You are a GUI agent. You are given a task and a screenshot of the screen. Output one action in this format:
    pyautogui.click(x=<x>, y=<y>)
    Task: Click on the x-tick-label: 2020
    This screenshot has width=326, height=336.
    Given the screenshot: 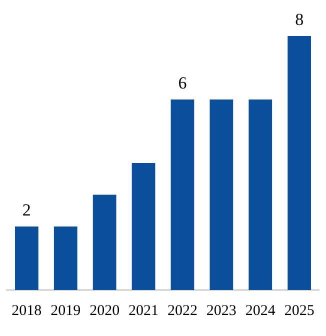 What is the action you would take?
    pyautogui.click(x=105, y=310)
    